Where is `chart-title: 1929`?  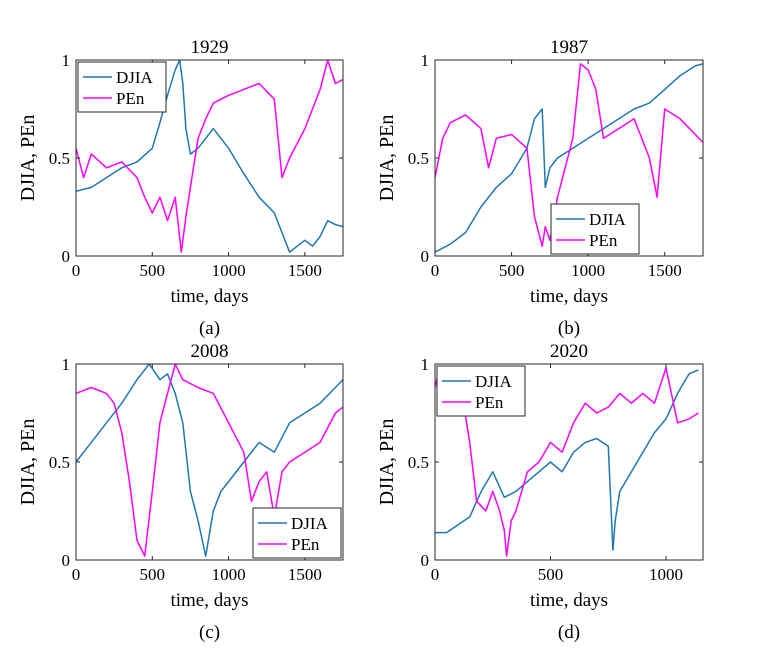
chart-title: 1929 is located at coordinates (210, 47).